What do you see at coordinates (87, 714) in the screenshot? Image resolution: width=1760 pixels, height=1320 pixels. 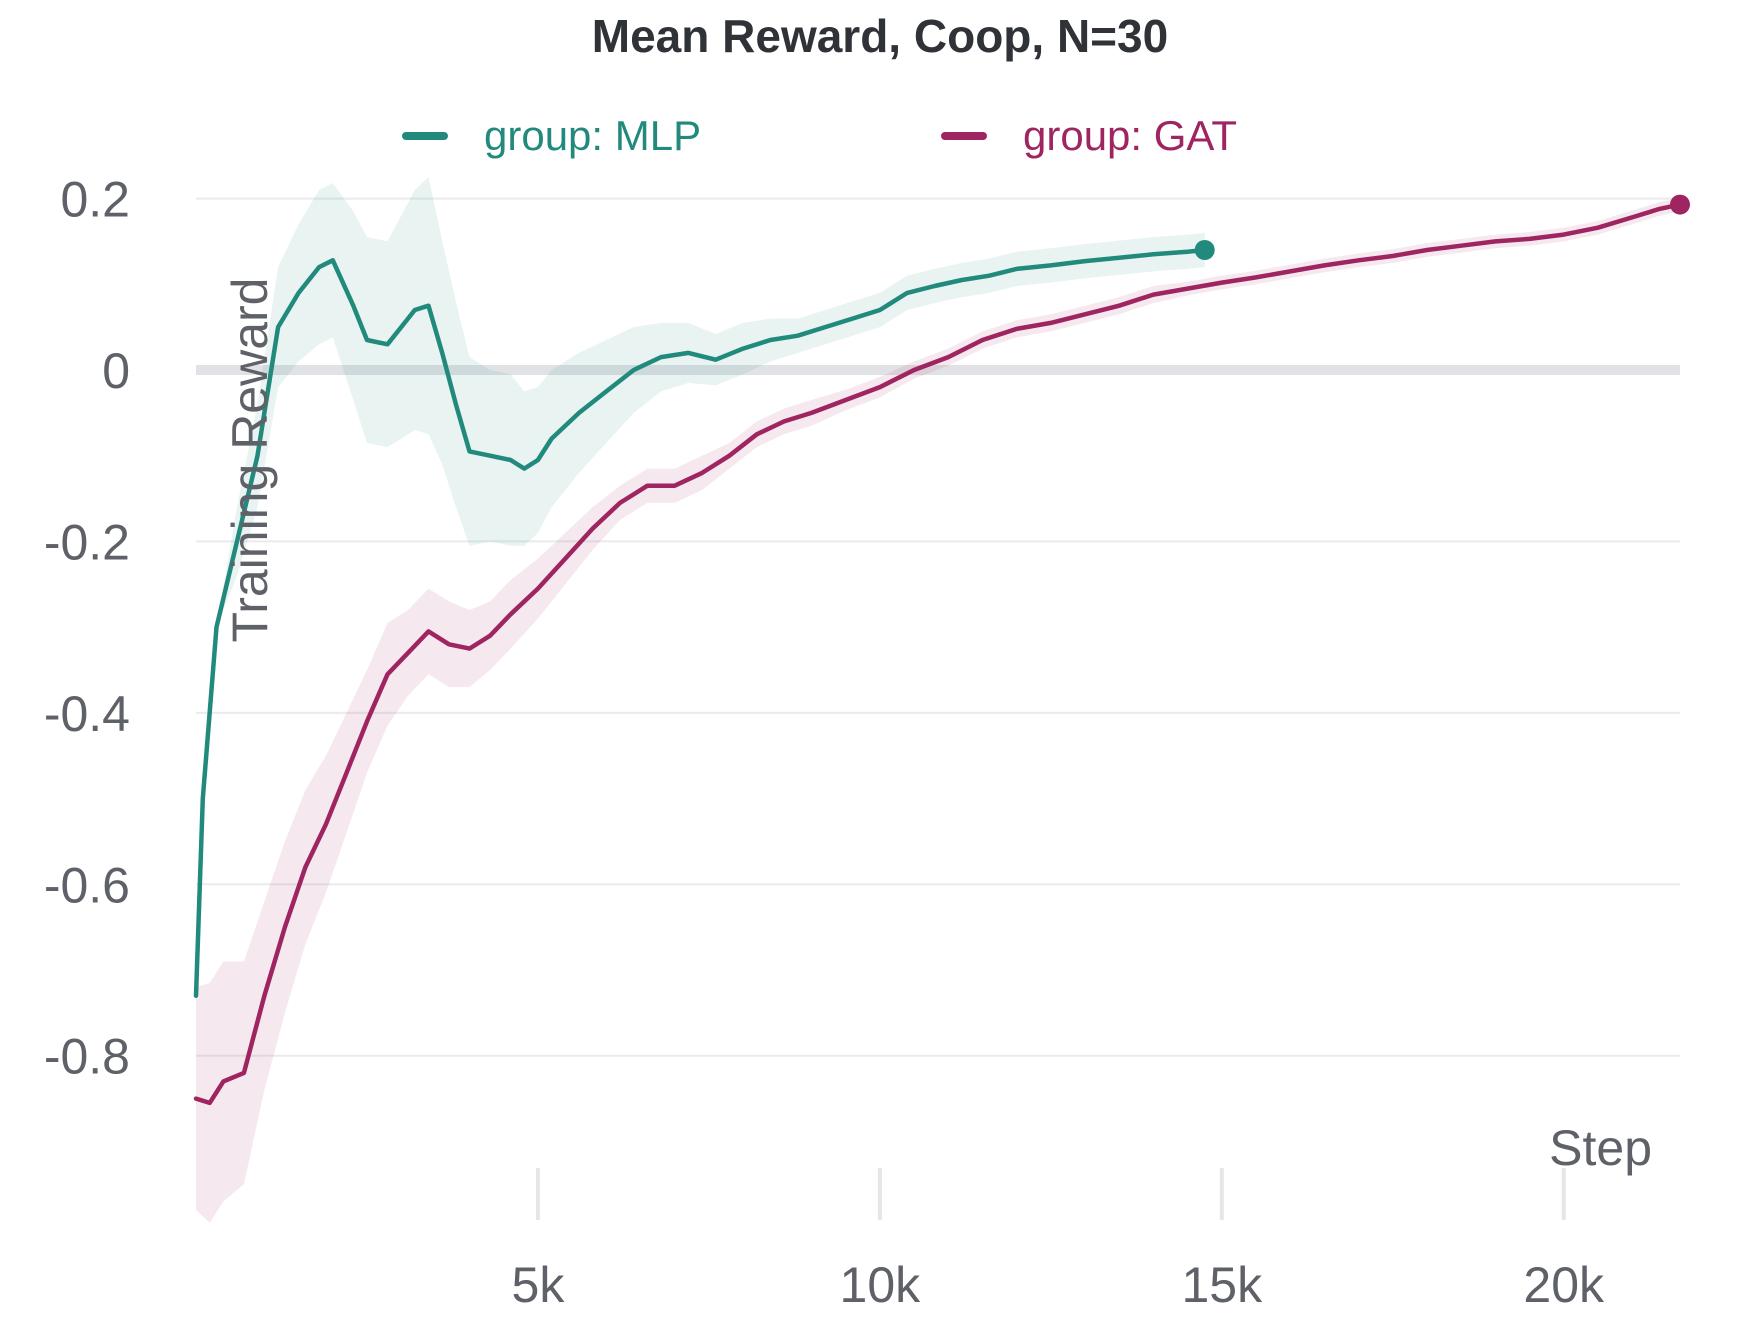 I see `y-tick-label: -0.4` at bounding box center [87, 714].